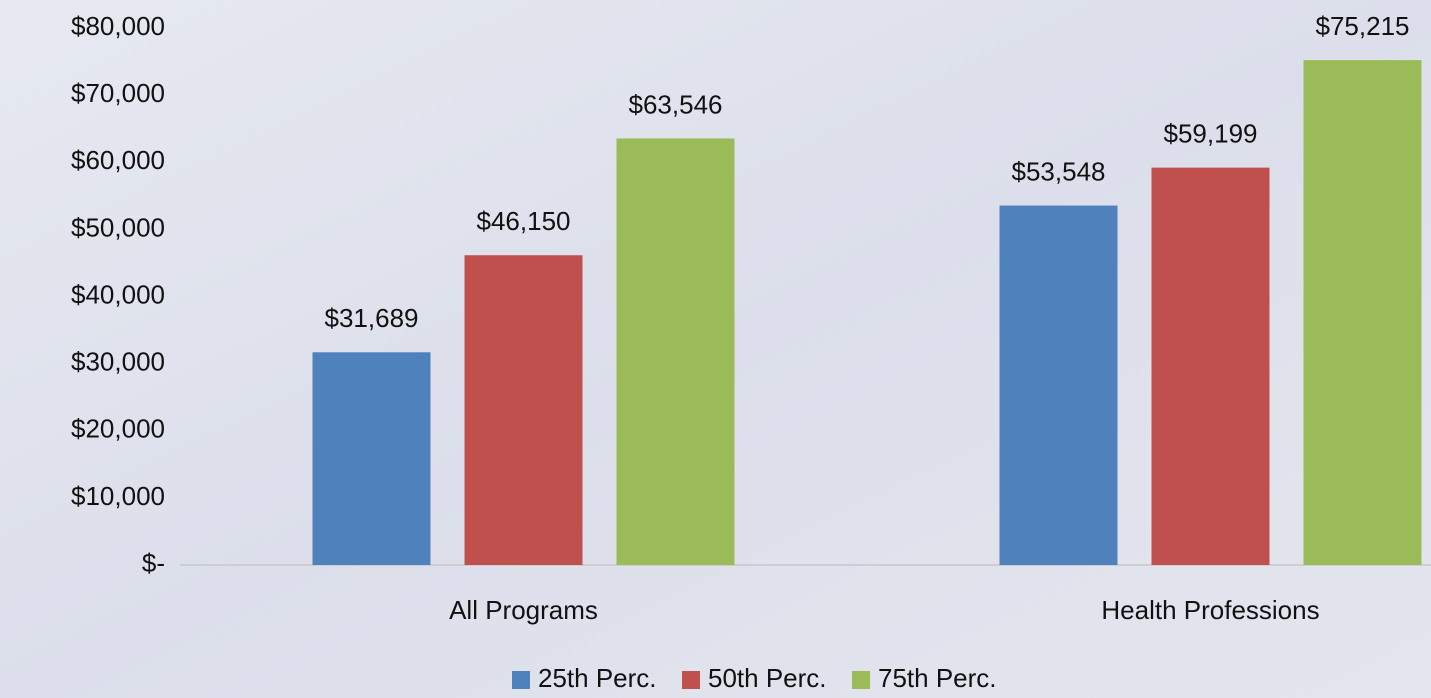  What do you see at coordinates (524, 221) in the screenshot?
I see `value-label: $46,150` at bounding box center [524, 221].